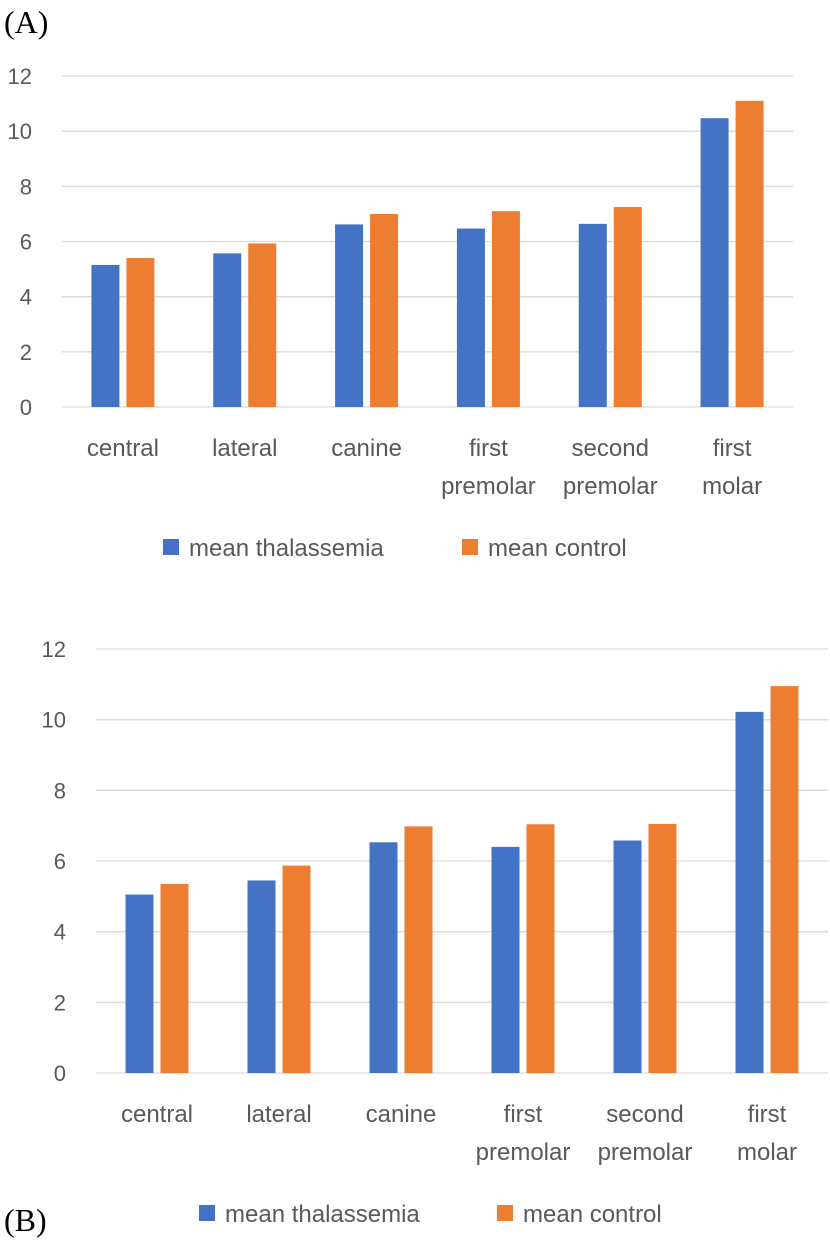  What do you see at coordinates (26, 22) in the screenshot?
I see `panel-label-a: (A)` at bounding box center [26, 22].